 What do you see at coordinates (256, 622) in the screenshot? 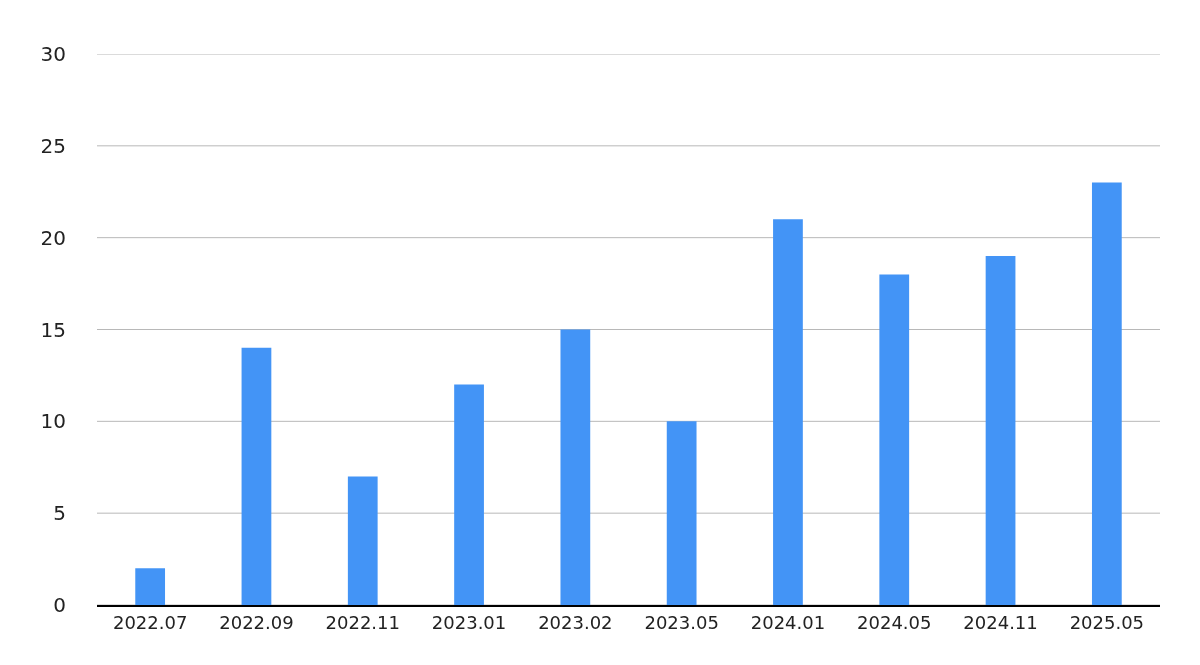
I see `x-tick-label: 2022.09` at bounding box center [256, 622].